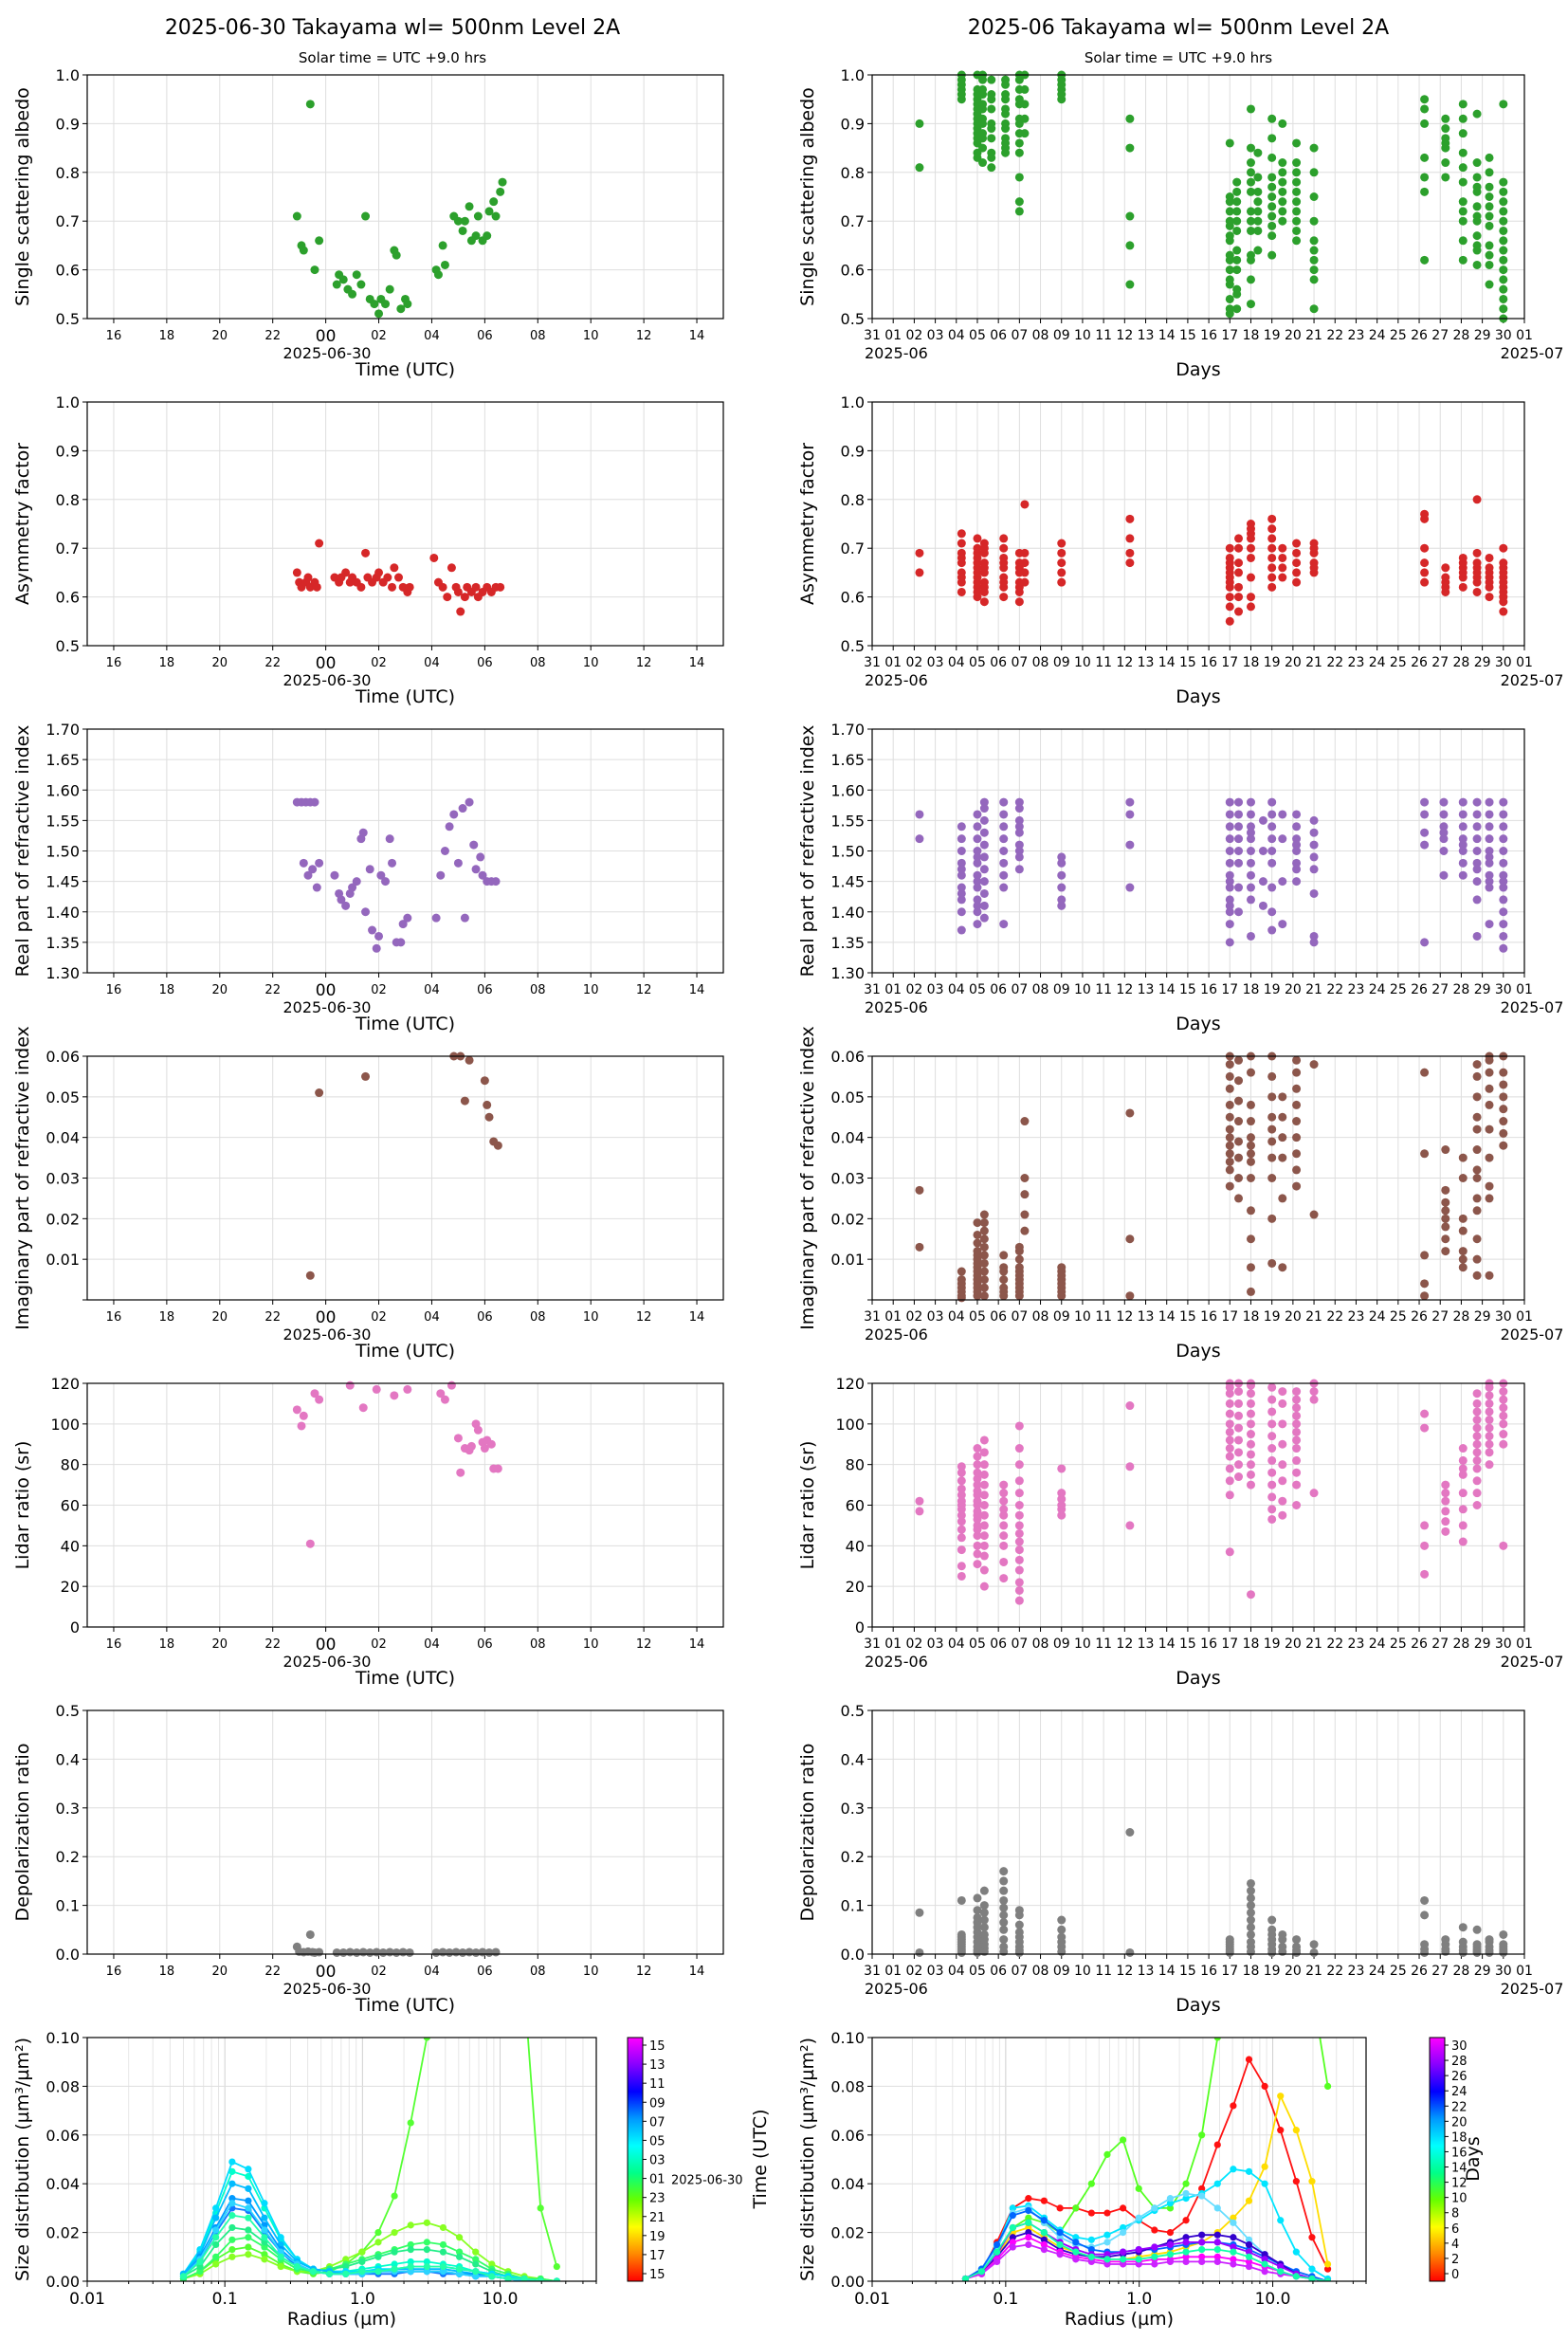  What do you see at coordinates (379, 1317) in the screenshot?
I see `imag_day-xtick-label: 02` at bounding box center [379, 1317].